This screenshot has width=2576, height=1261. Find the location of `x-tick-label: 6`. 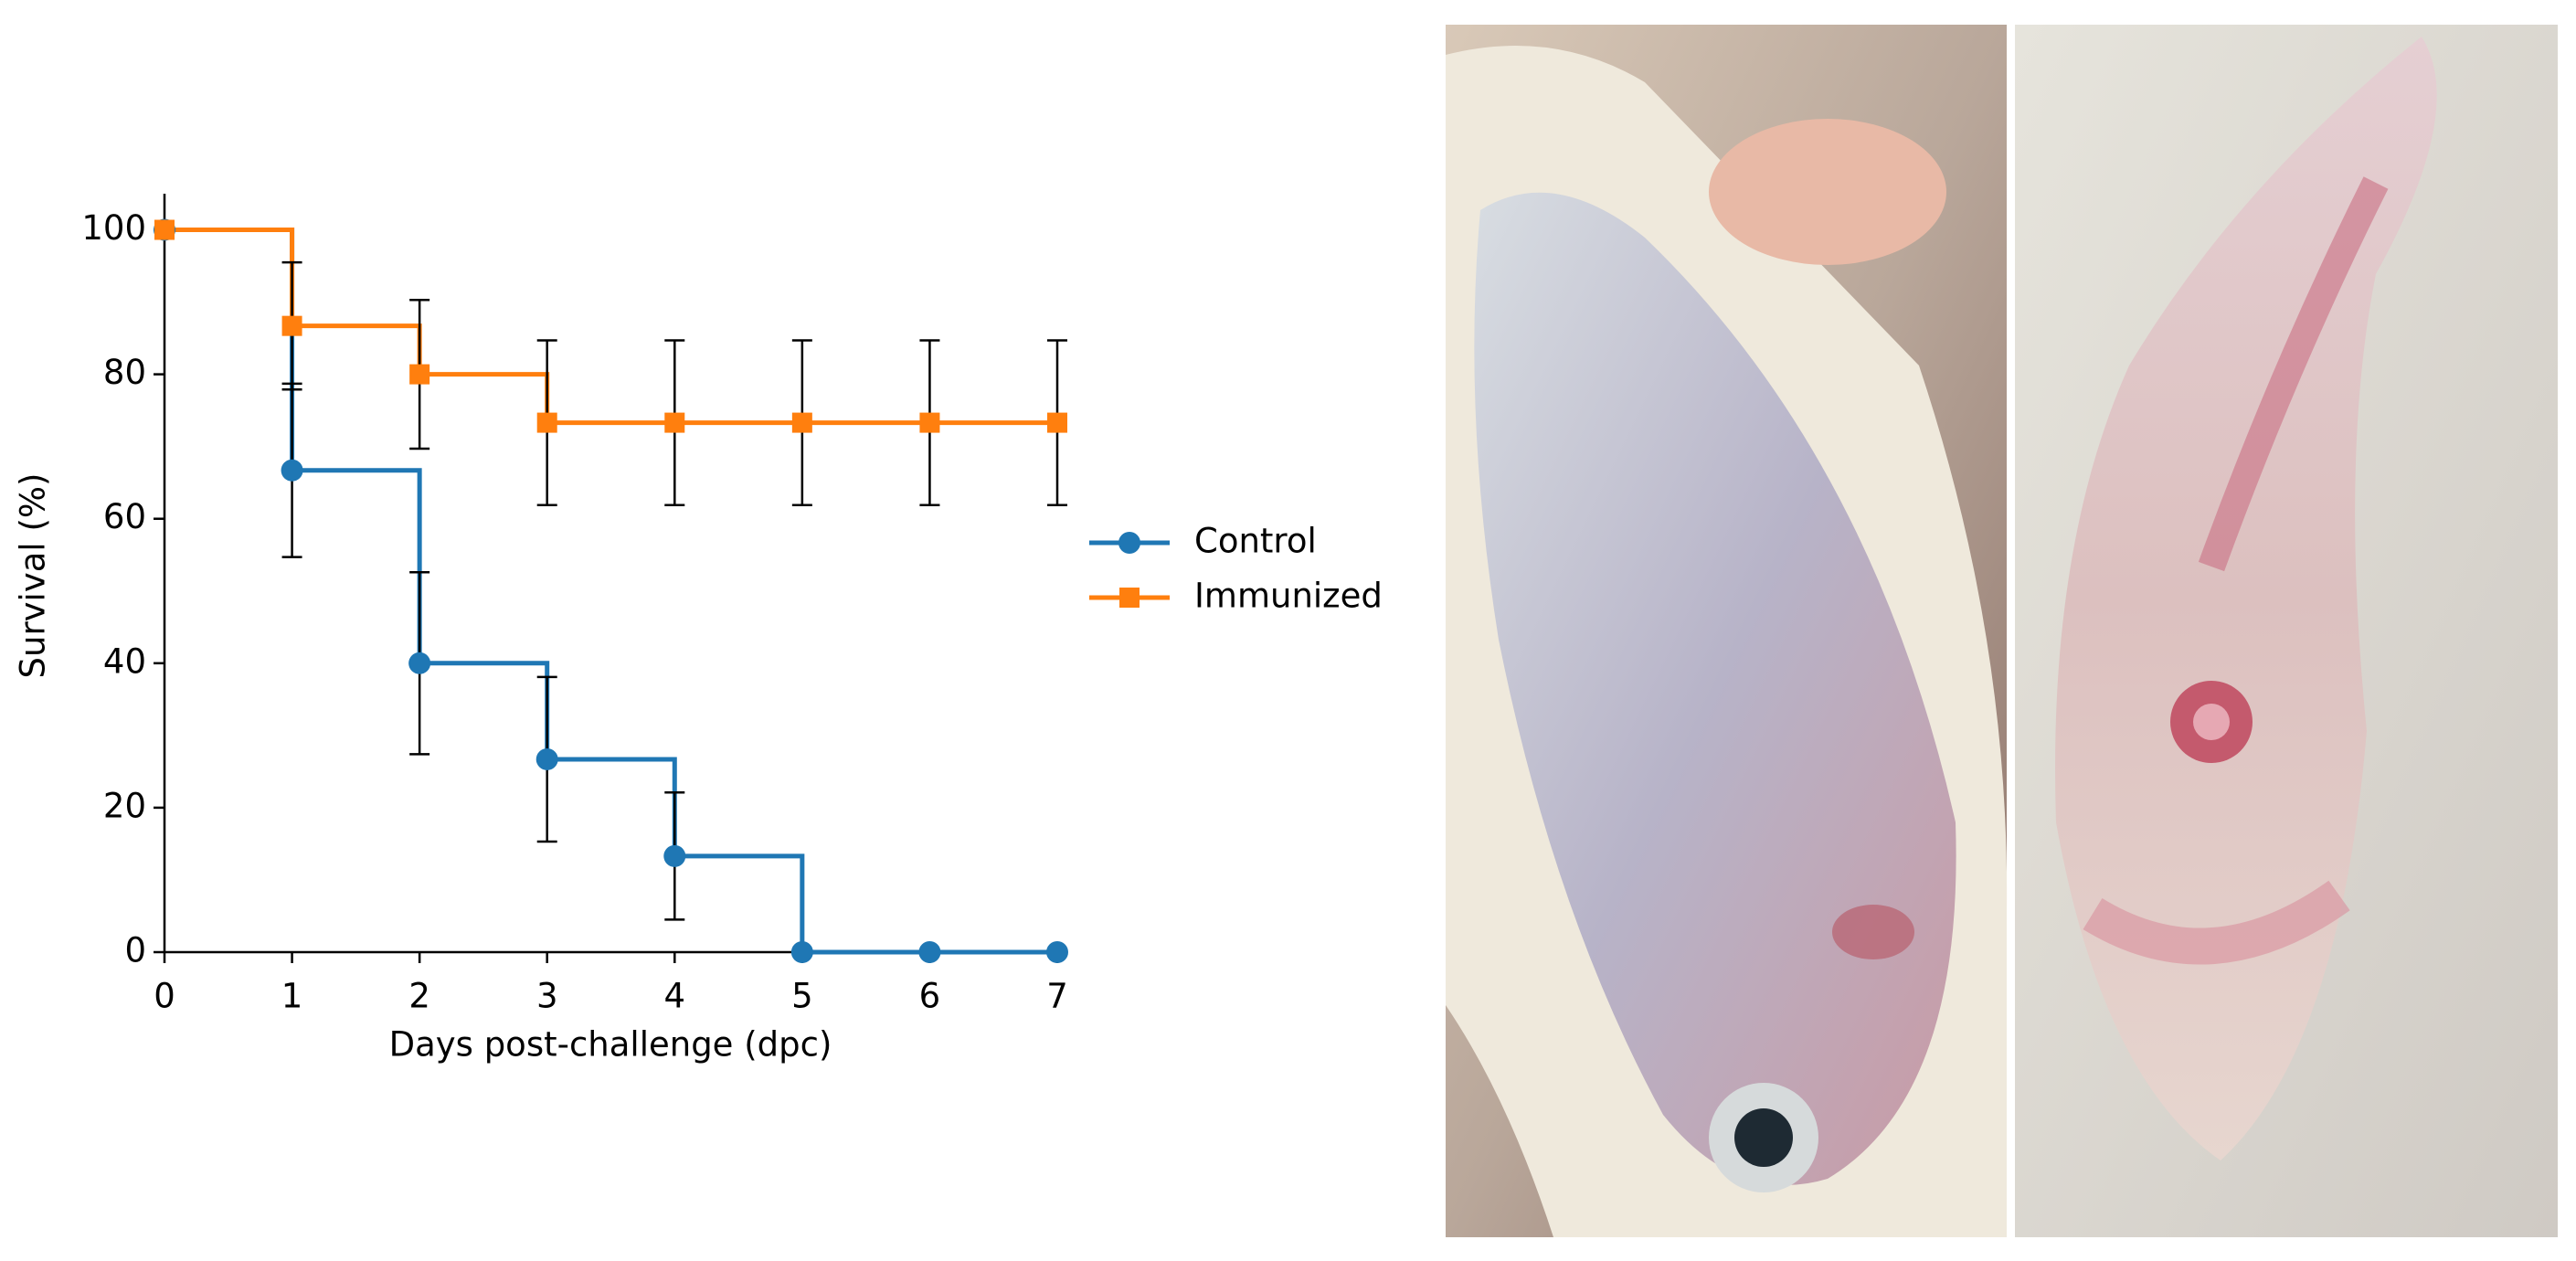

x-tick-label: 6 is located at coordinates (930, 996).